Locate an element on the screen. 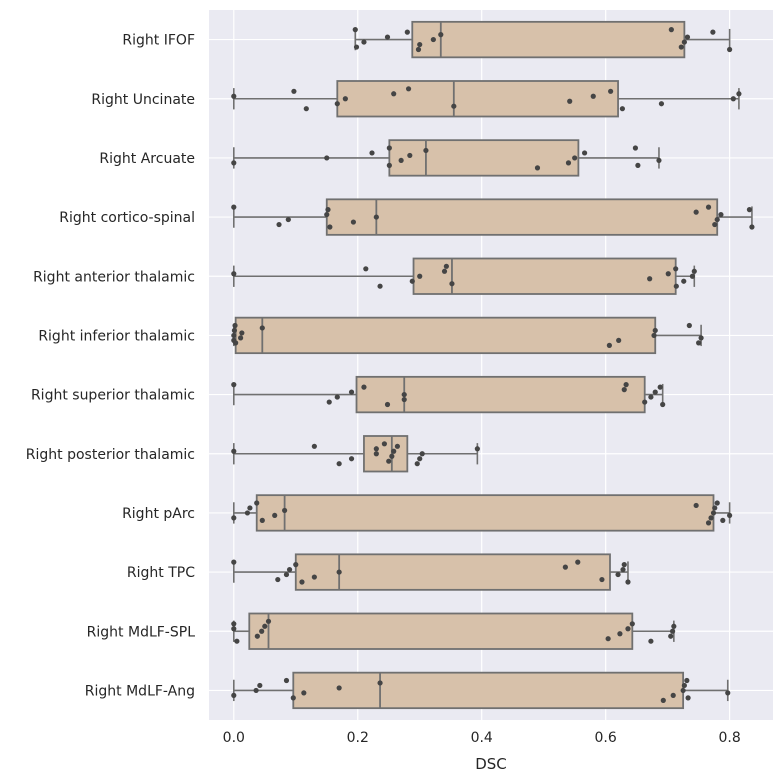 This screenshot has width=784, height=784. y-tick-label: Right MdLF-SPL is located at coordinates (141, 632).